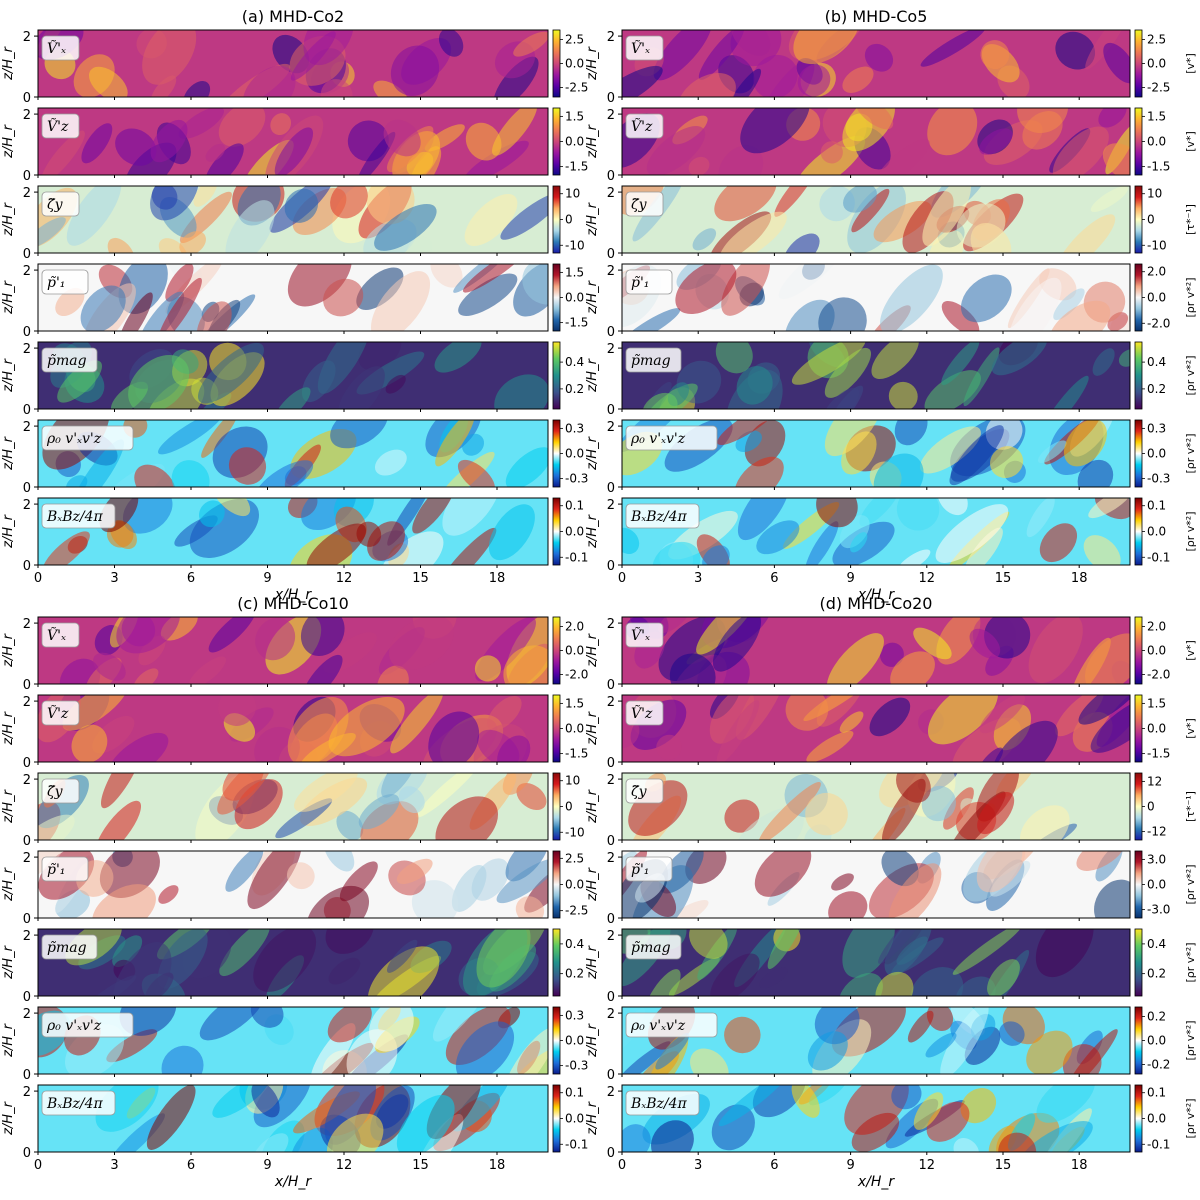 This screenshot has width=1200, height=1200. What do you see at coordinates (876, 1182) in the screenshot?
I see `x-axis-label: x/H_r` at bounding box center [876, 1182].